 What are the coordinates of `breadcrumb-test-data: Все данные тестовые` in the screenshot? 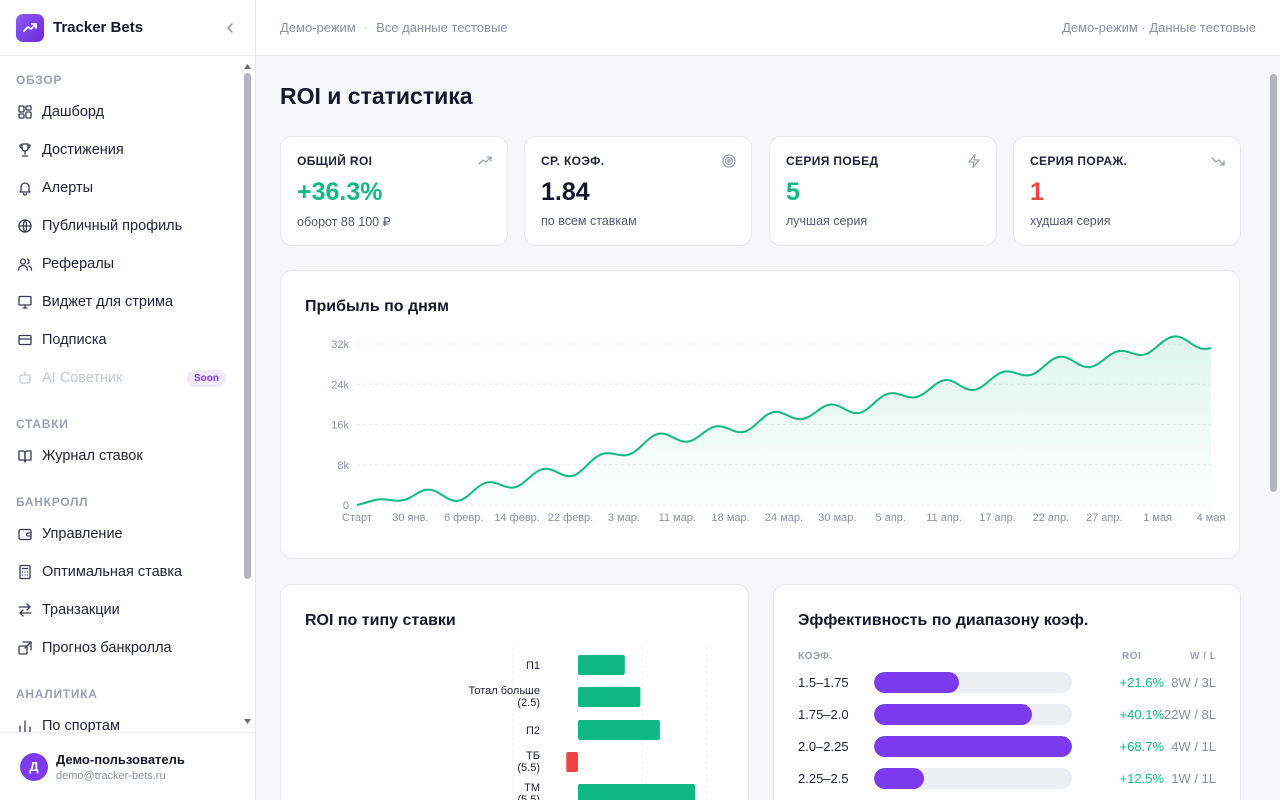 It's located at (442, 27).